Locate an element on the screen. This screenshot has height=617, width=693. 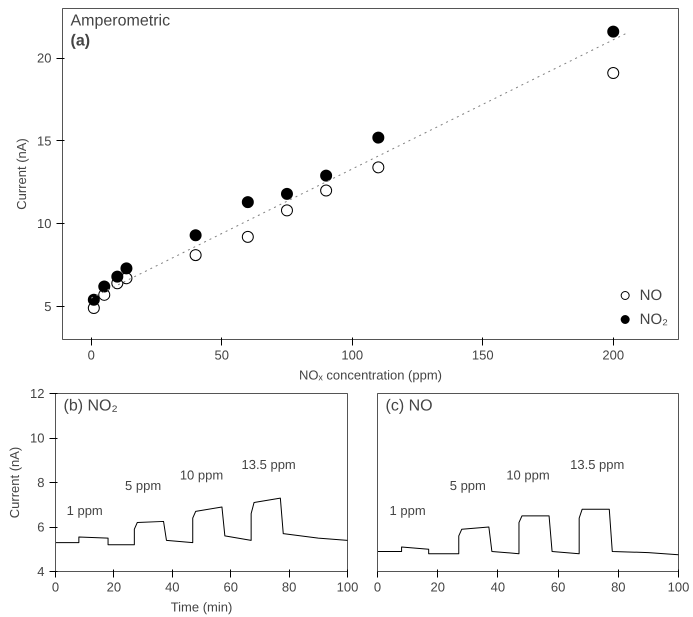
chart-title: Amperometric is located at coordinates (120, 21).